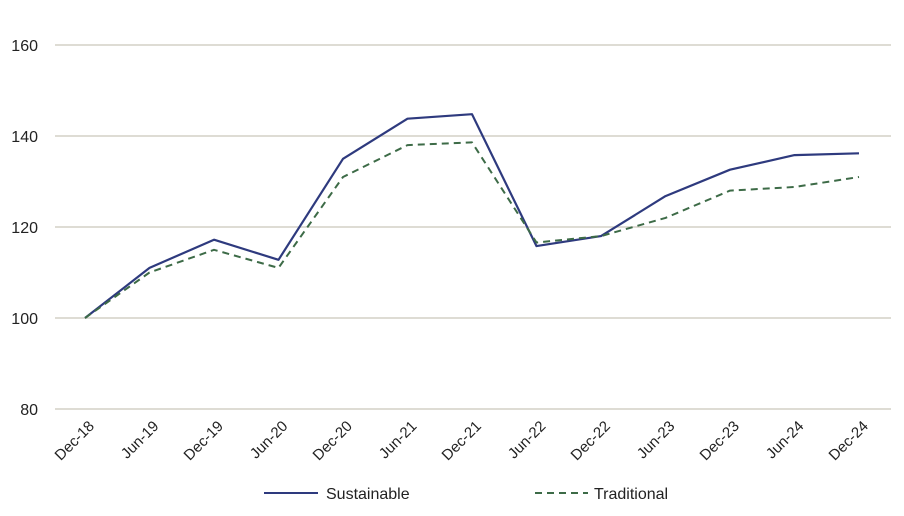 This screenshot has width=904, height=516. Describe the element at coordinates (466, 494) in the screenshot. I see `legend: Sustainable Traditional` at that location.